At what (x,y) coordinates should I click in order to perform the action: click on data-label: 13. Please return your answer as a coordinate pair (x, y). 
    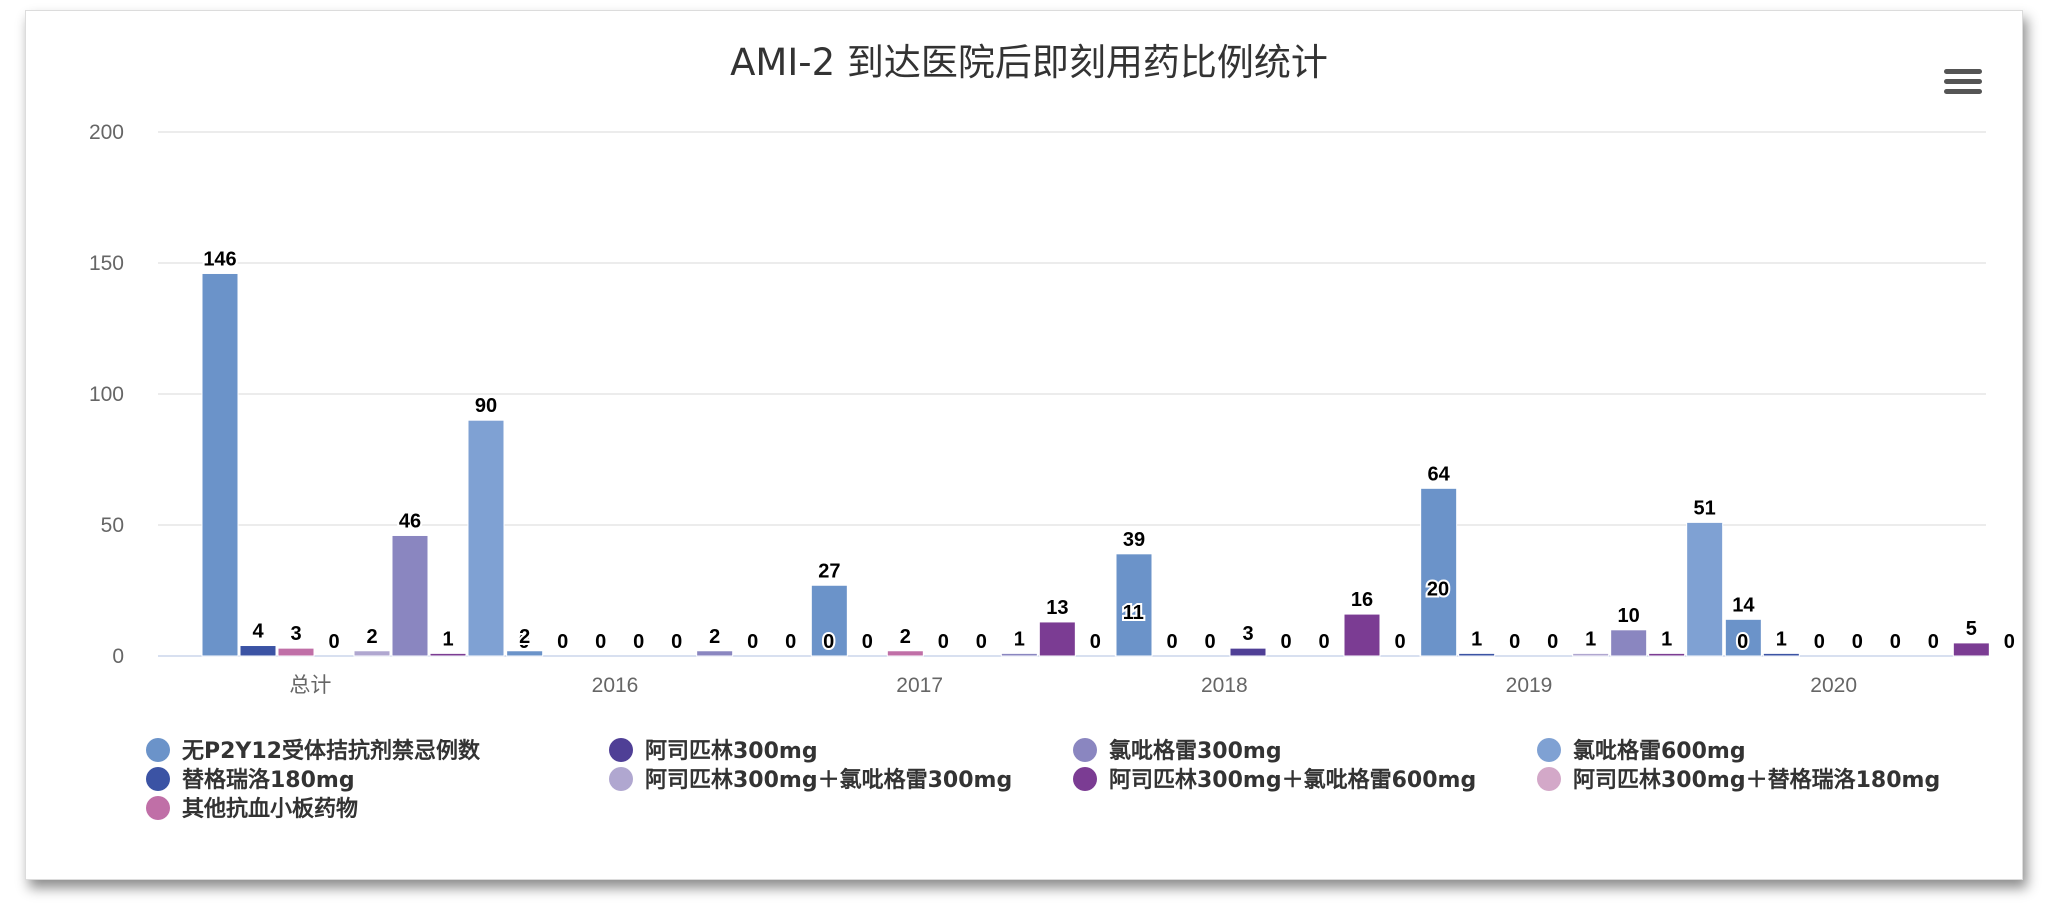
    Looking at the image, I should click on (1057, 608).